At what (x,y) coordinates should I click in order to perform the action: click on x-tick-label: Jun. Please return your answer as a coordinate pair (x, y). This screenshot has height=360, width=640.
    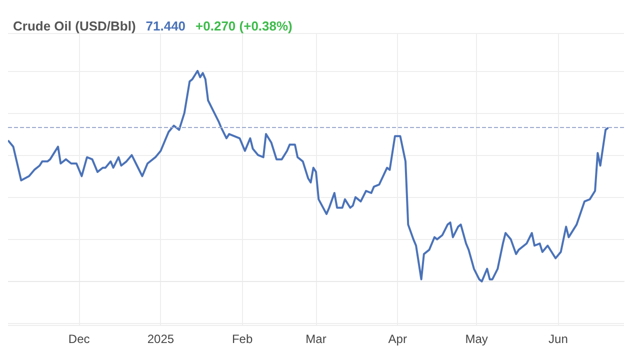
    Looking at the image, I should click on (558, 339).